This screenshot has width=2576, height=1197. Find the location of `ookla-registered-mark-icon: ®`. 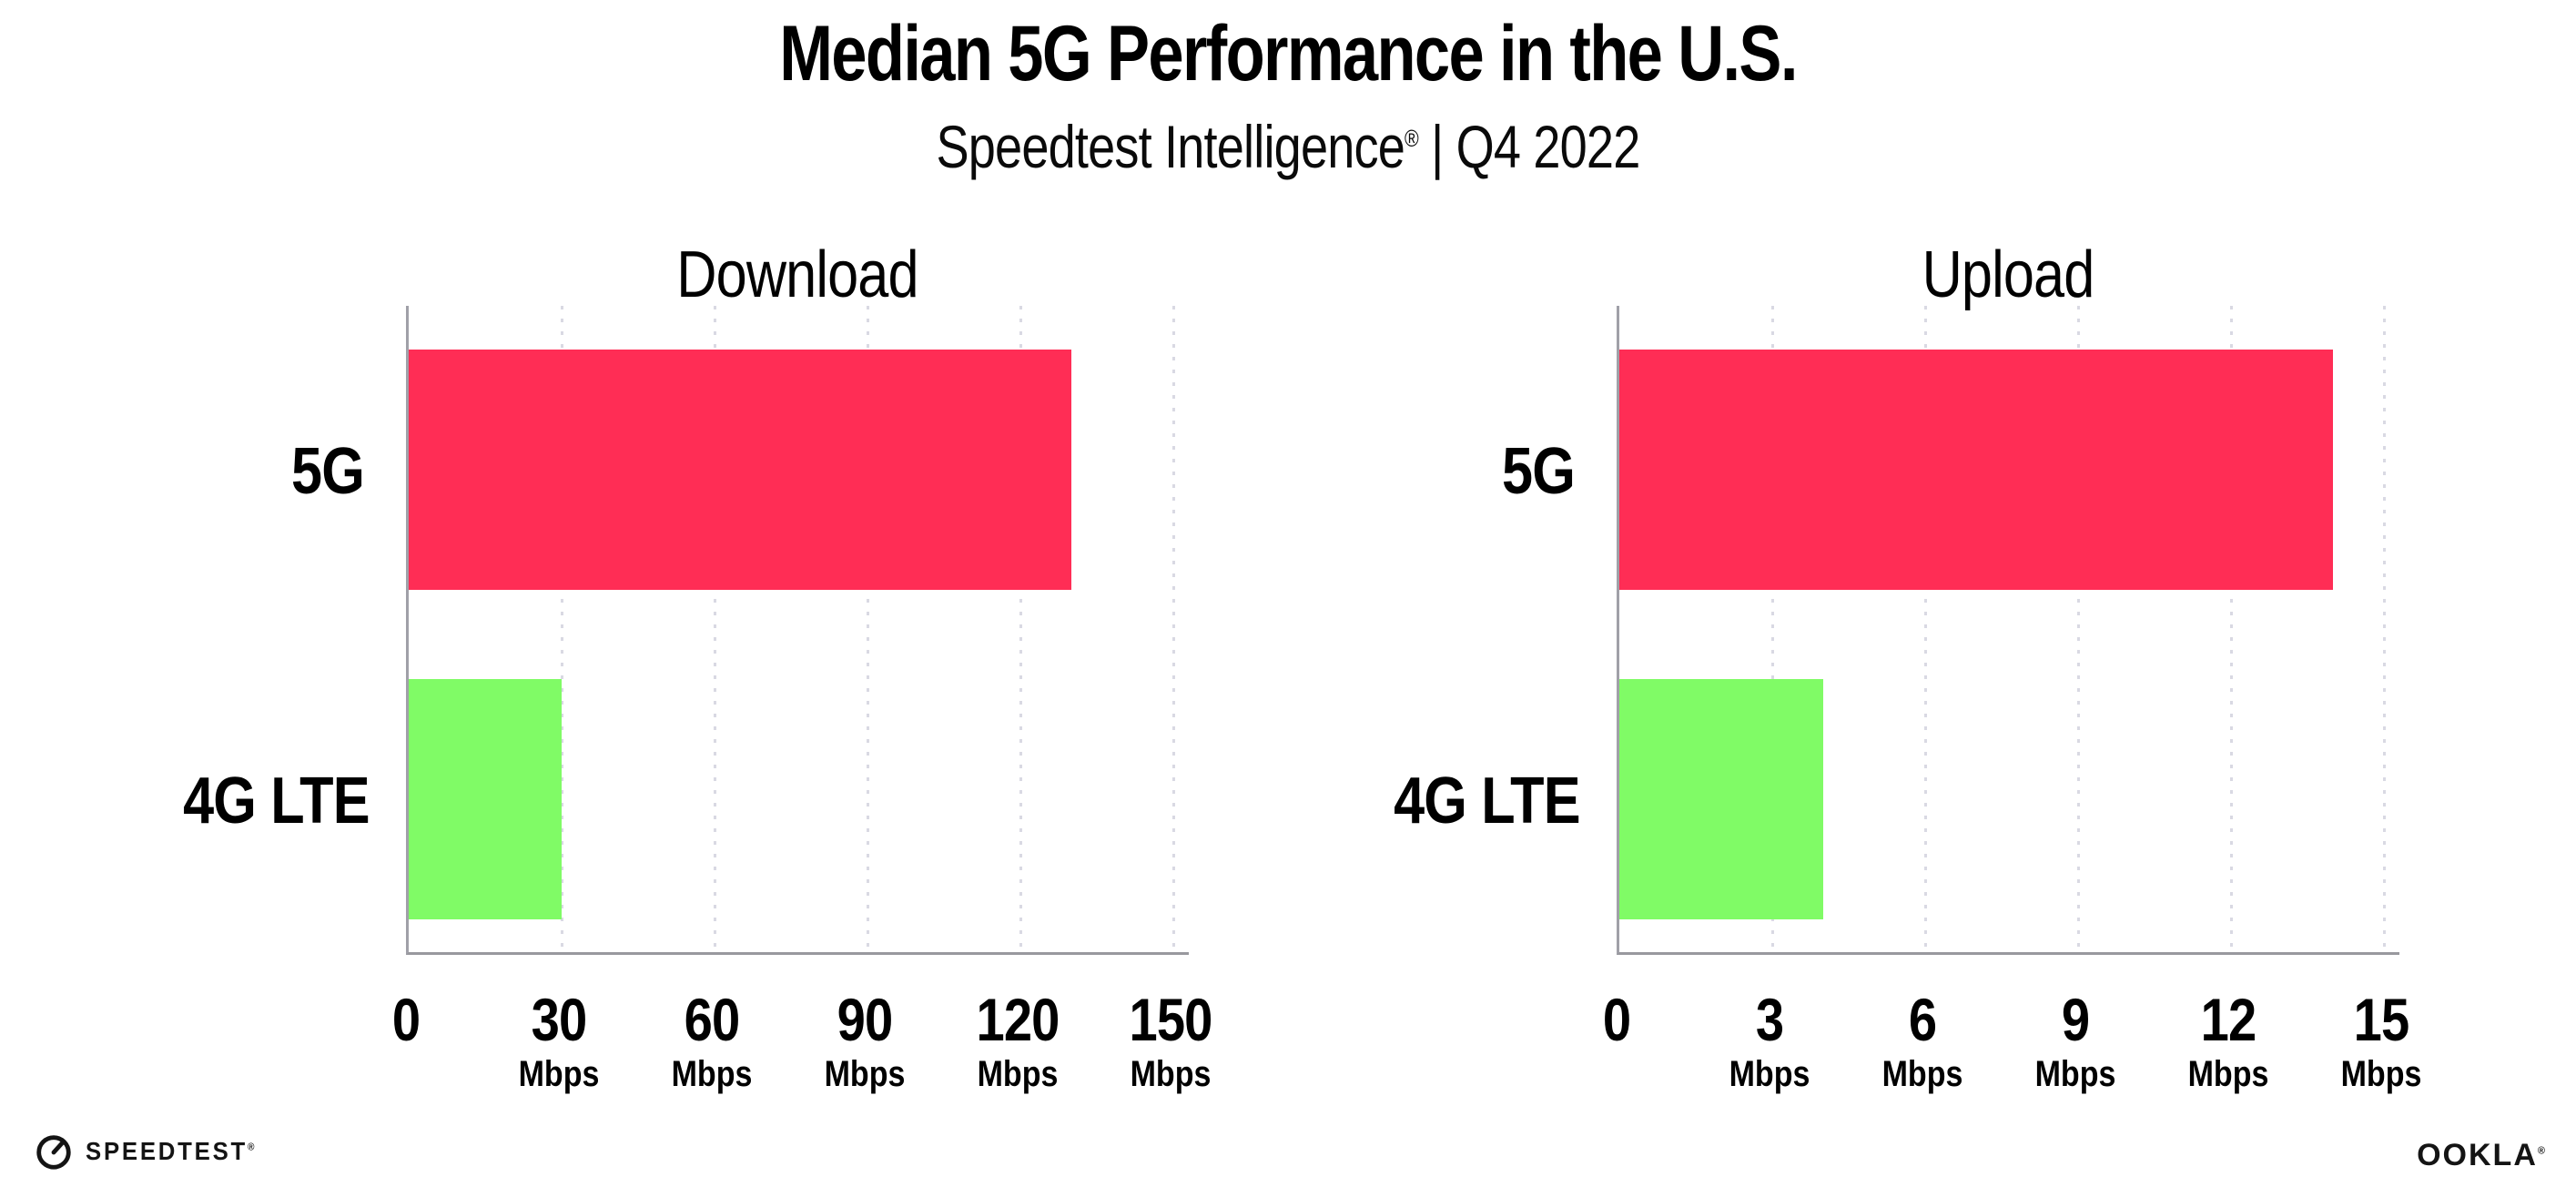

ookla-registered-mark-icon: ® is located at coordinates (2541, 1151).